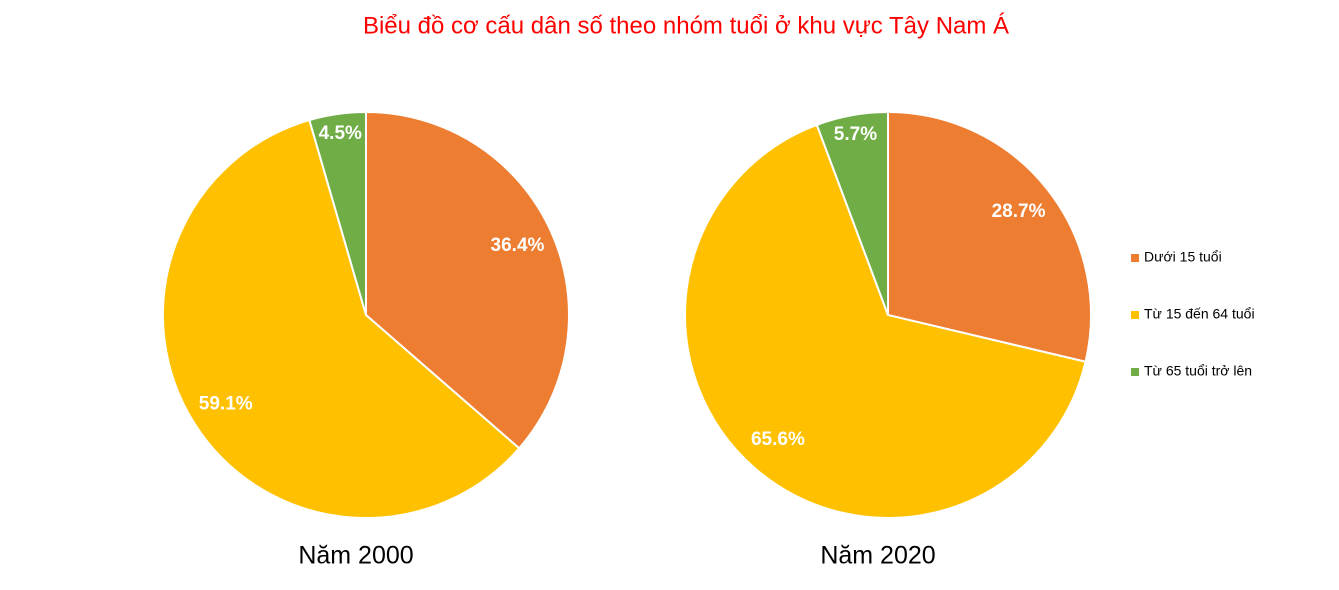  What do you see at coordinates (778, 439) in the screenshot?
I see `data-label: 65.6%` at bounding box center [778, 439].